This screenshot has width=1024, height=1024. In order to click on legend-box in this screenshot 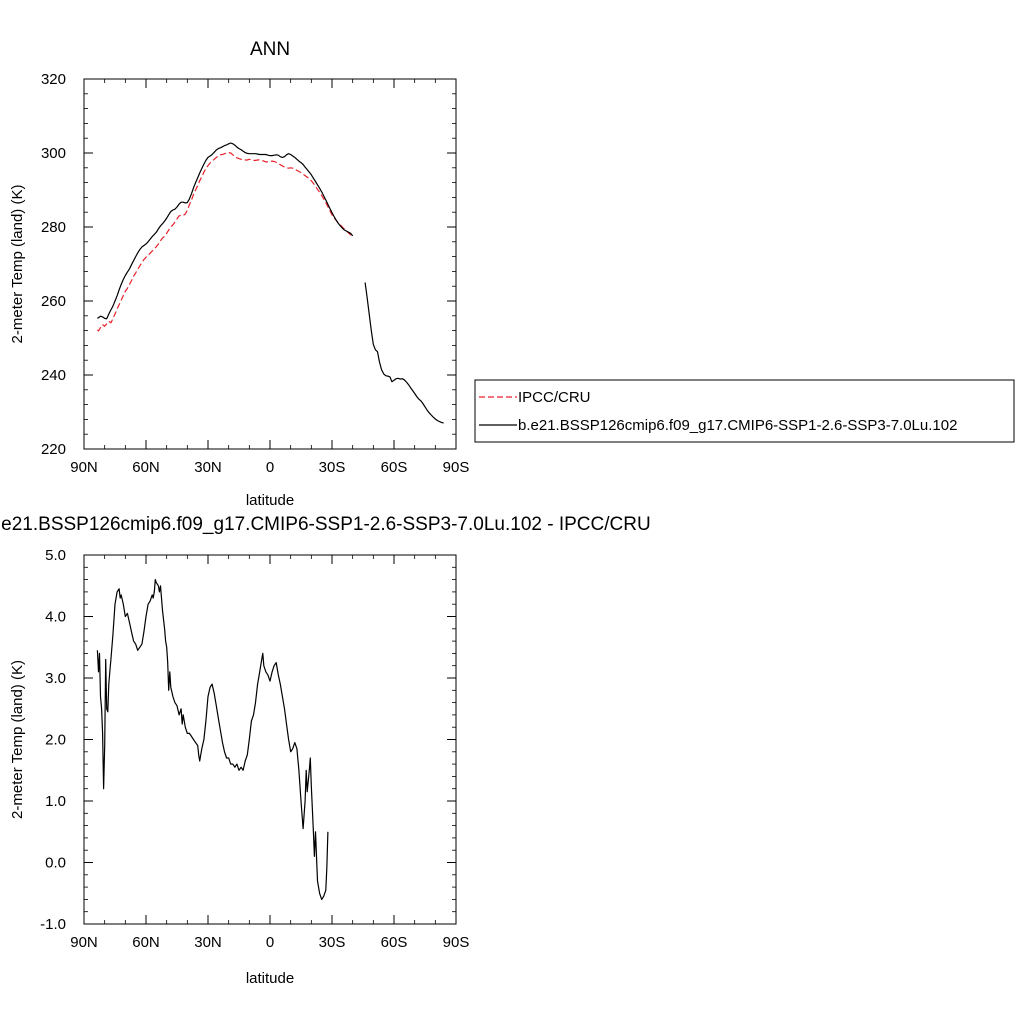, I will do `click(744, 411)`.